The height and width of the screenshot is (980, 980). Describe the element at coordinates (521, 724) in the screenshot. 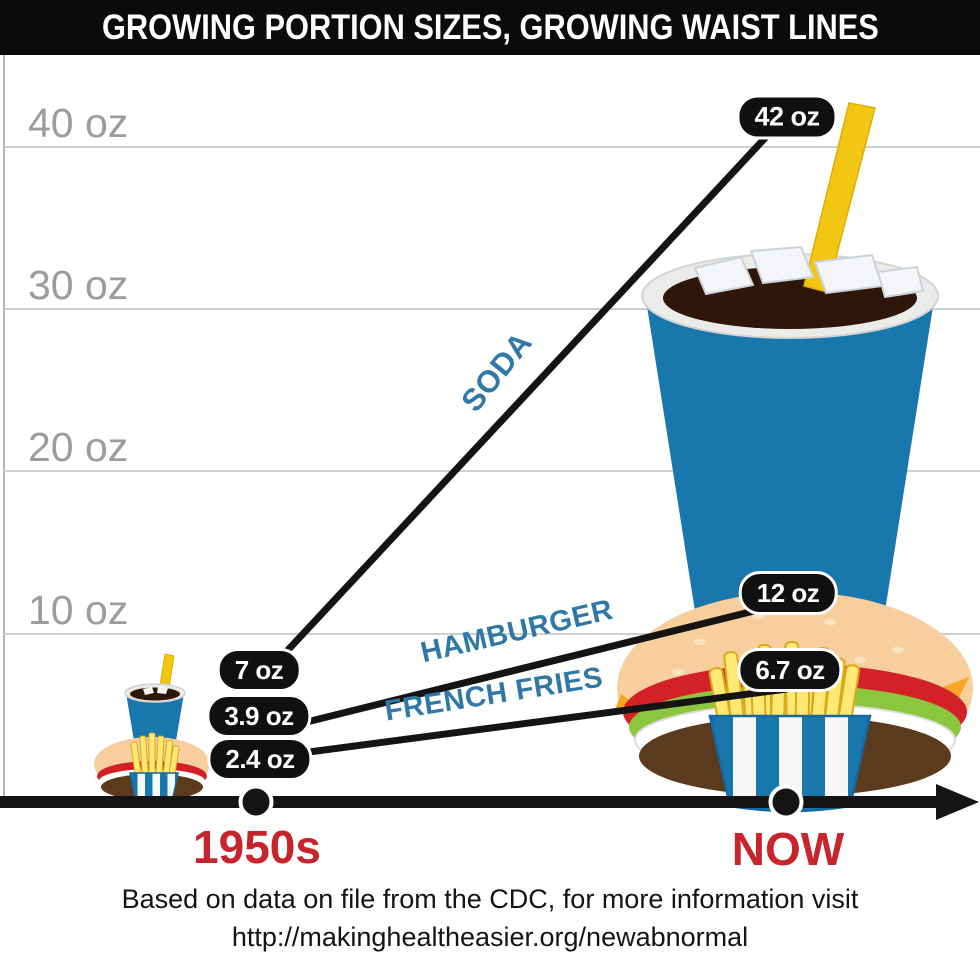

I see `series-line-french-fries` at that location.